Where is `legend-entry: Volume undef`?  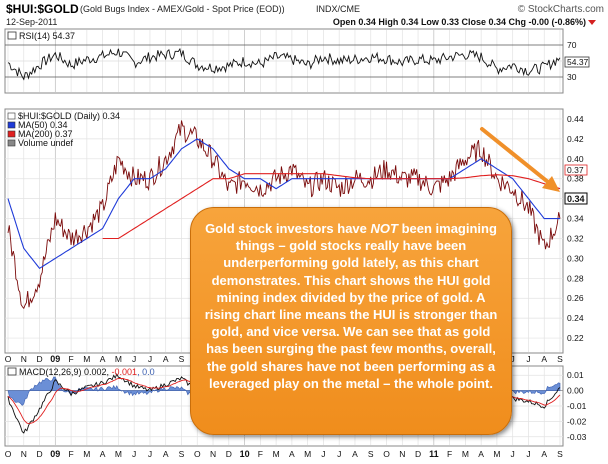 legend-entry: Volume undef is located at coordinates (46, 143).